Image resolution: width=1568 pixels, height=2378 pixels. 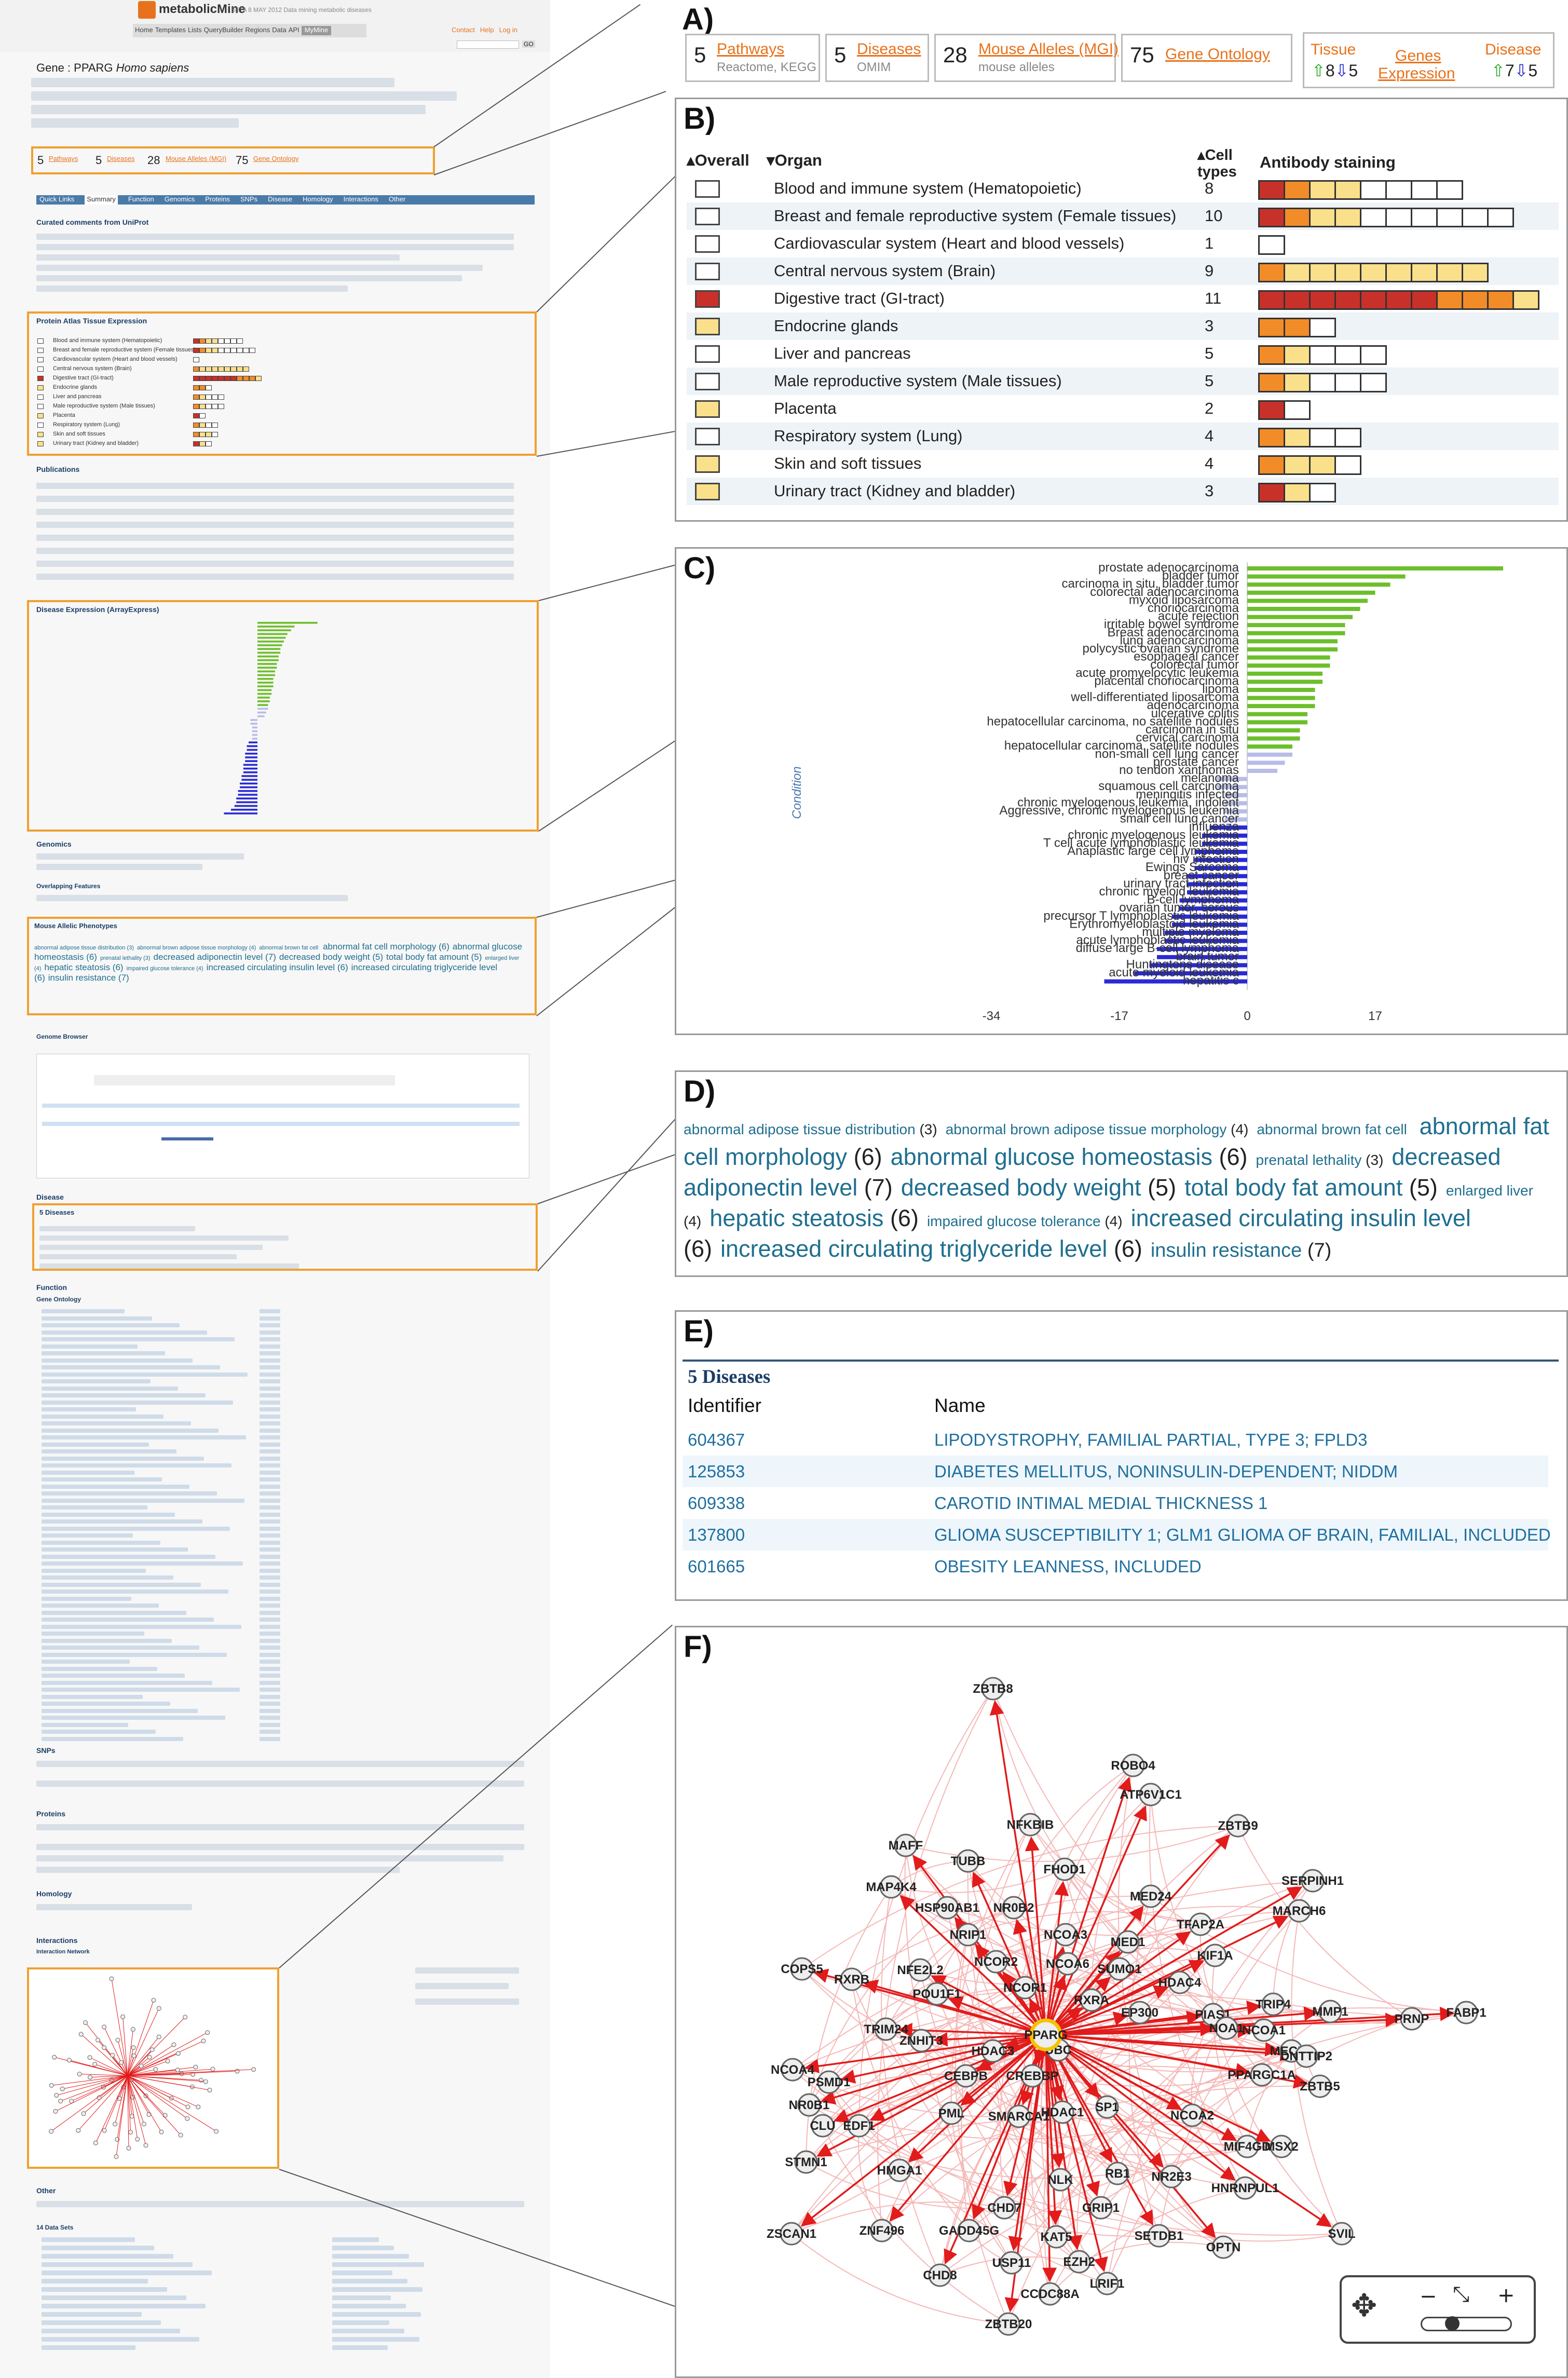 What do you see at coordinates (84, 967) in the screenshot?
I see `mini-phenotype-term: hepatic steatosis (6)` at bounding box center [84, 967].